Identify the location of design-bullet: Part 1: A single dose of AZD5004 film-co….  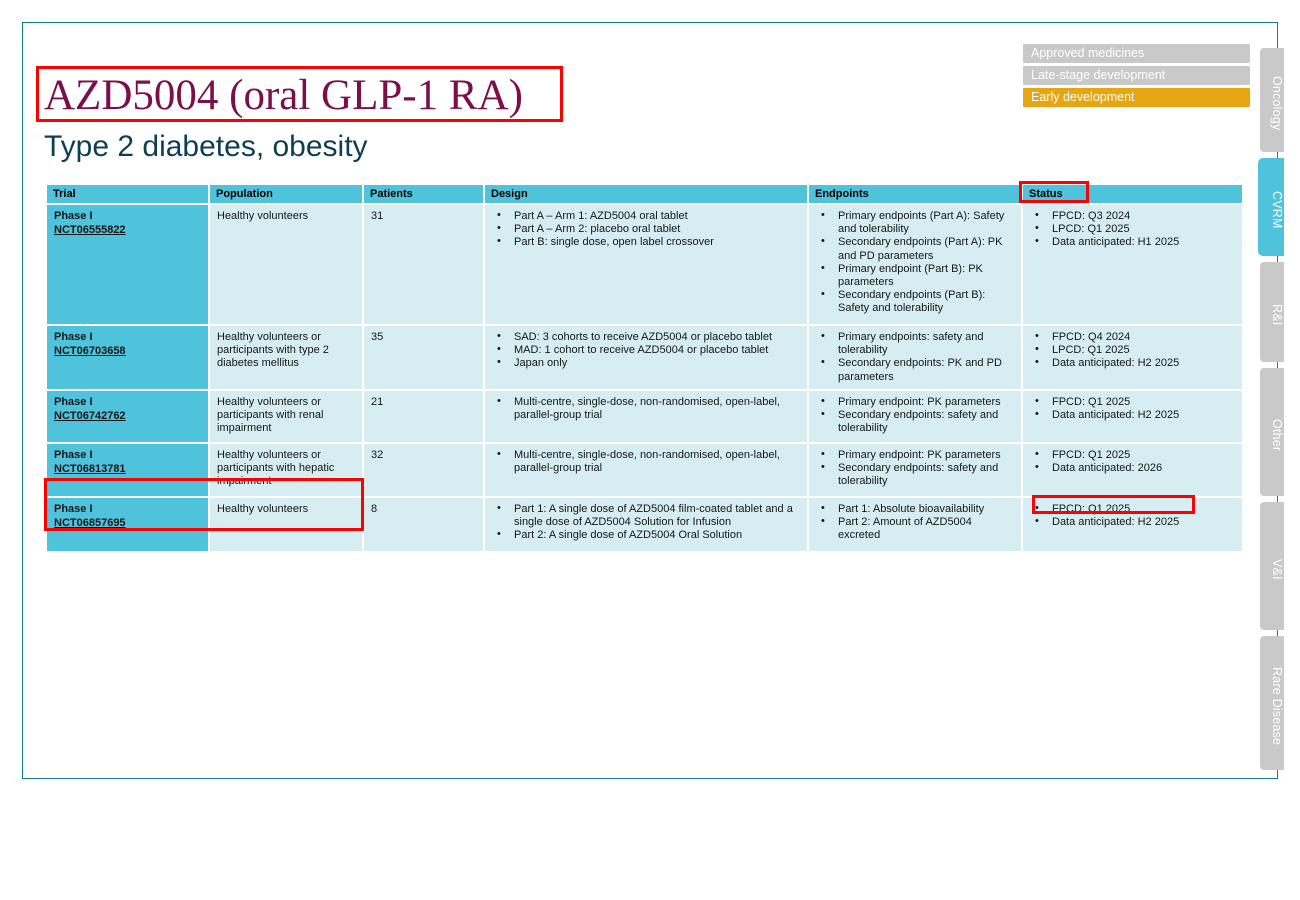
(646, 515).